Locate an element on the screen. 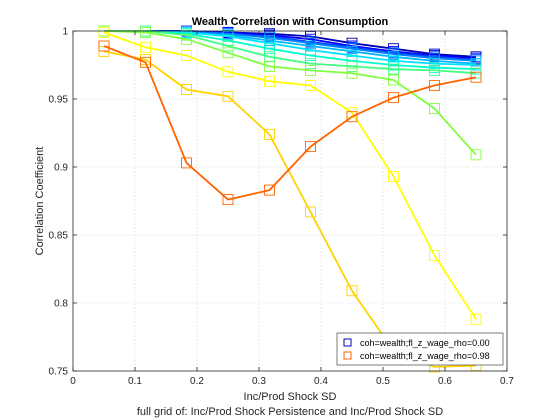 Image resolution: width=560 pixels, height=420 pixels. legend-label-rho-0-00: coh=wealth;fl_z_wage_rho=0.00 is located at coordinates (425, 343).